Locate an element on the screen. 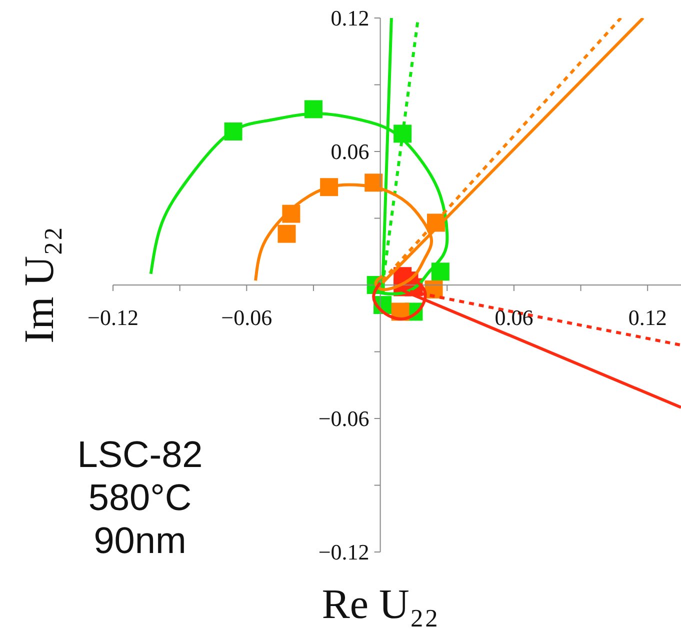  x-axis-title: Re U₂₂ is located at coordinates (380, 605).